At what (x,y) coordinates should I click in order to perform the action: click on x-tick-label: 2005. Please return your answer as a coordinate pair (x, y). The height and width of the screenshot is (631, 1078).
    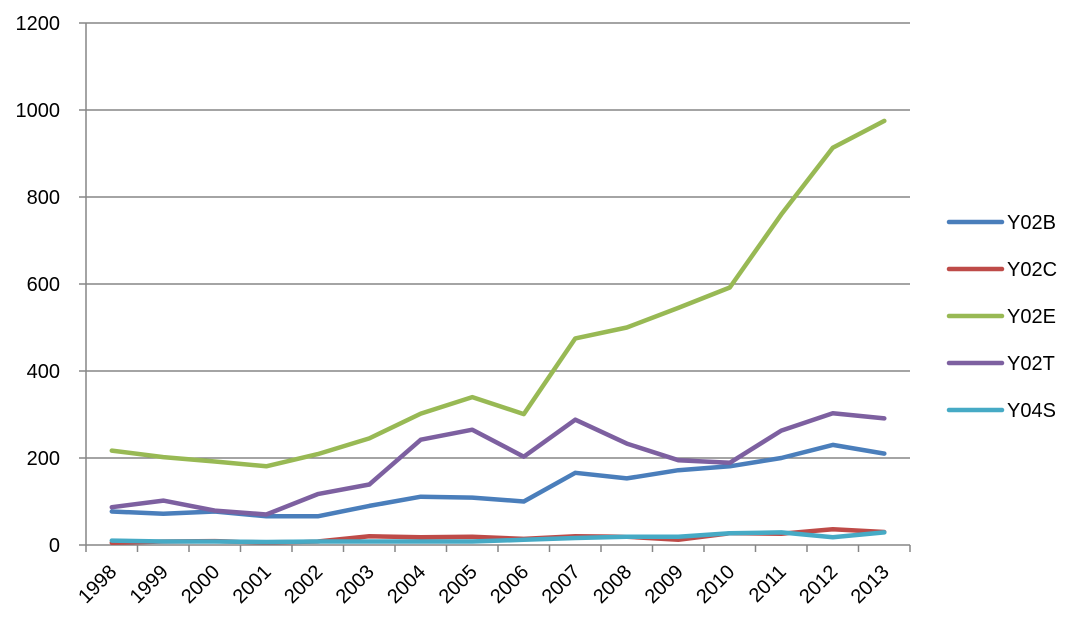
    Looking at the image, I should click on (458, 584).